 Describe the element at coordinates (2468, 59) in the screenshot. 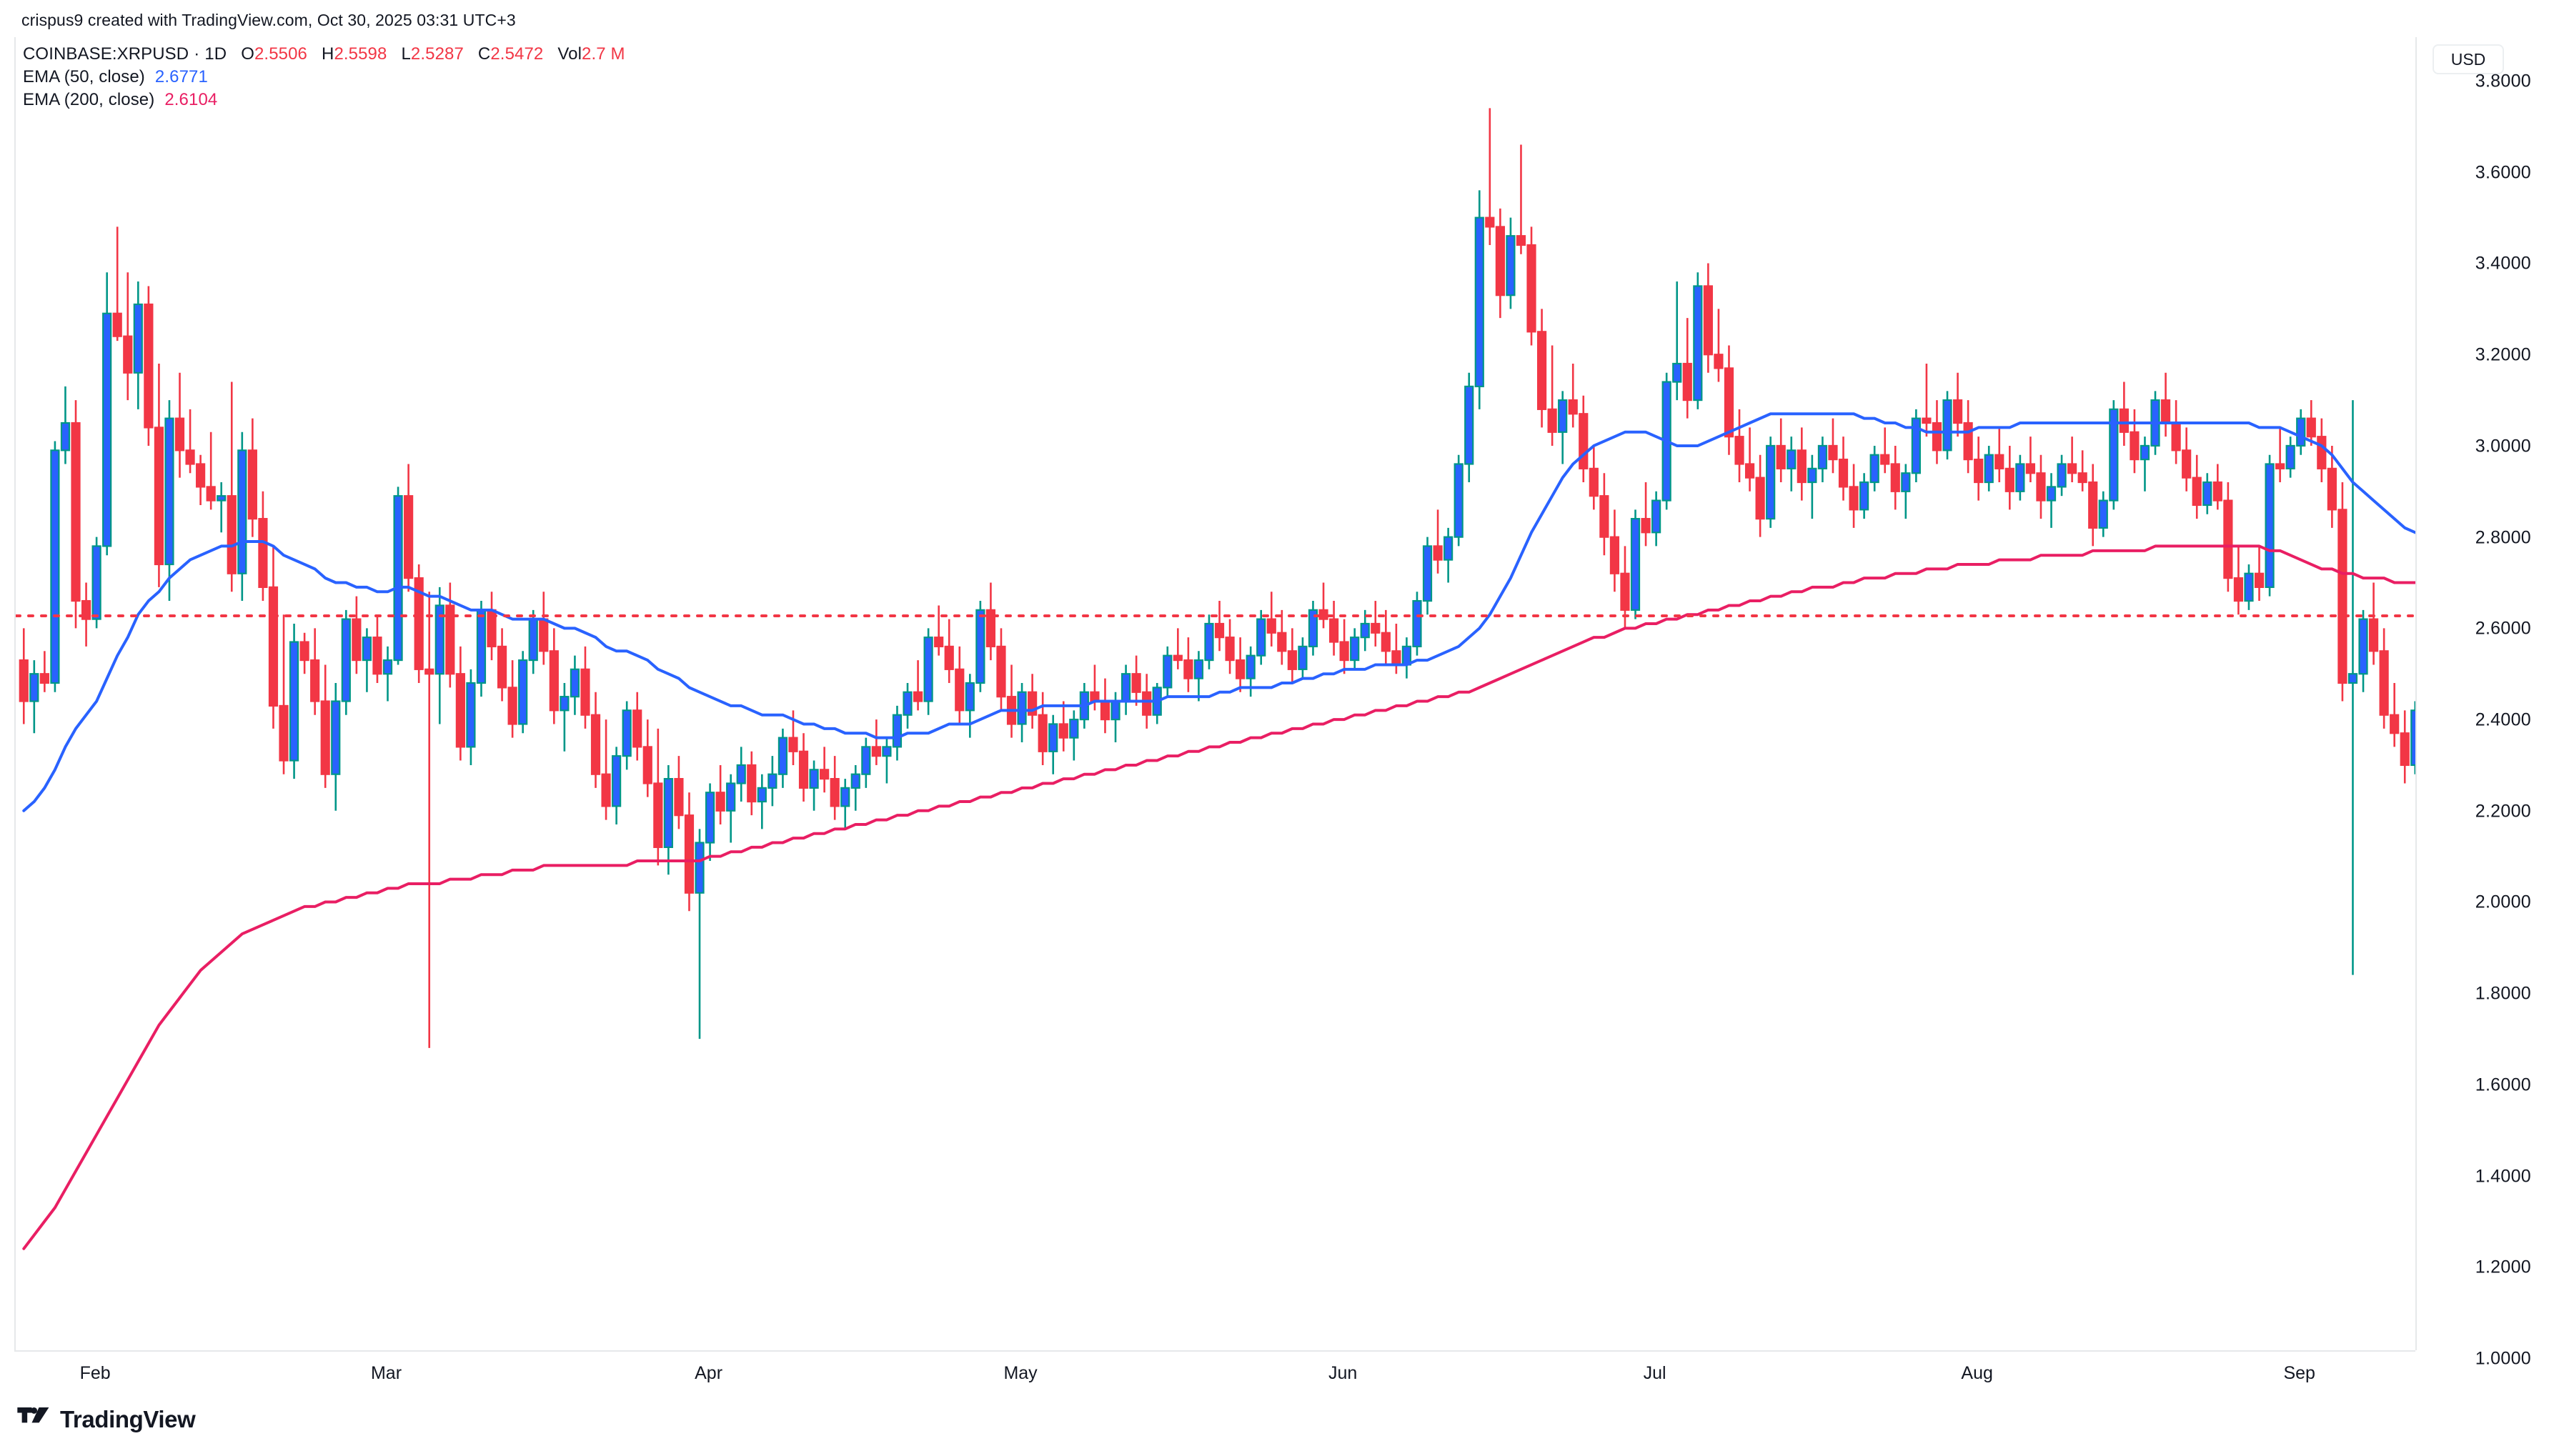

I see `currency-badge: USD` at that location.